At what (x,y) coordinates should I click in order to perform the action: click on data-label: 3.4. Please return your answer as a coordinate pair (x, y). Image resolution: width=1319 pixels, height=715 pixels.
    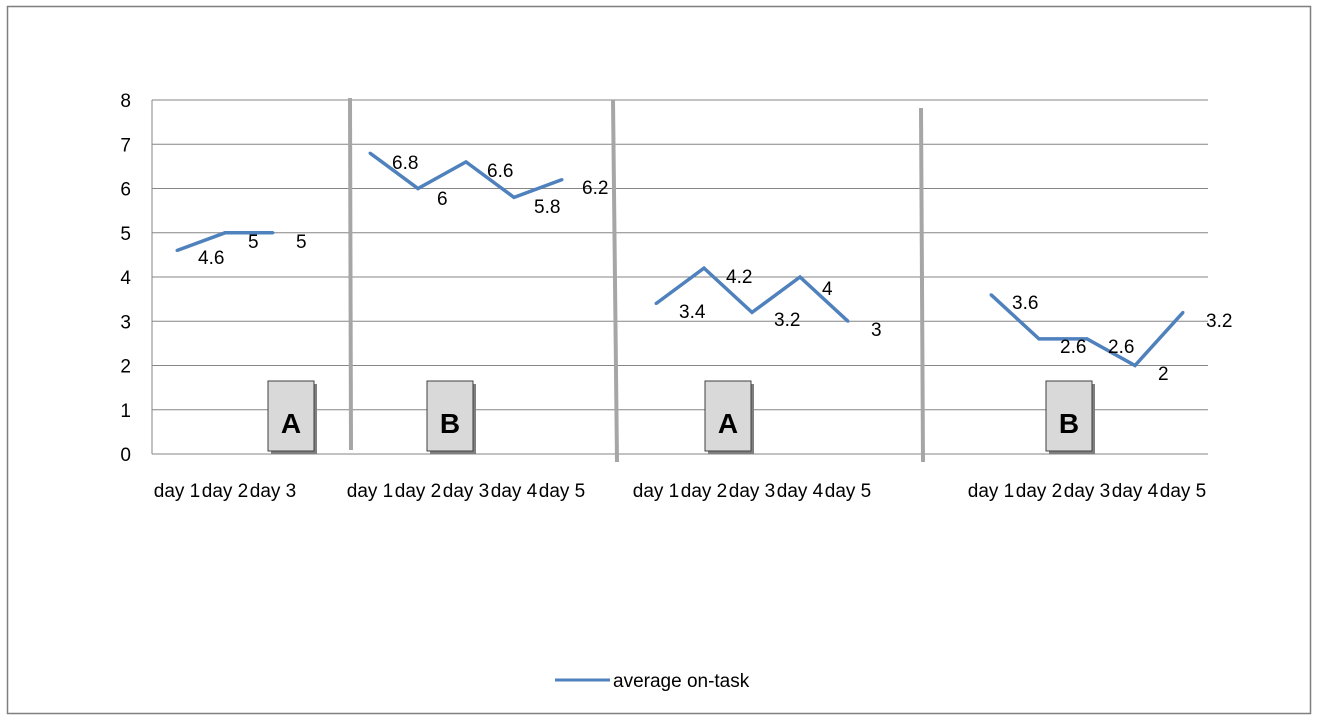
    Looking at the image, I should click on (692, 312).